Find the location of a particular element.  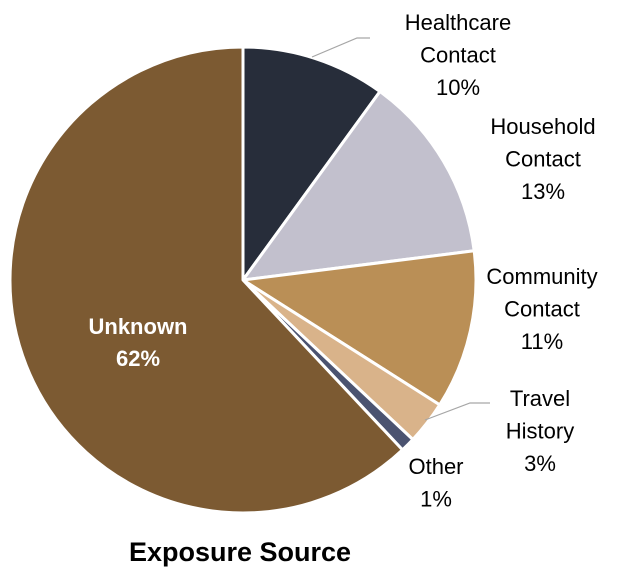

chart-title: Exposure Source is located at coordinates (240, 552).